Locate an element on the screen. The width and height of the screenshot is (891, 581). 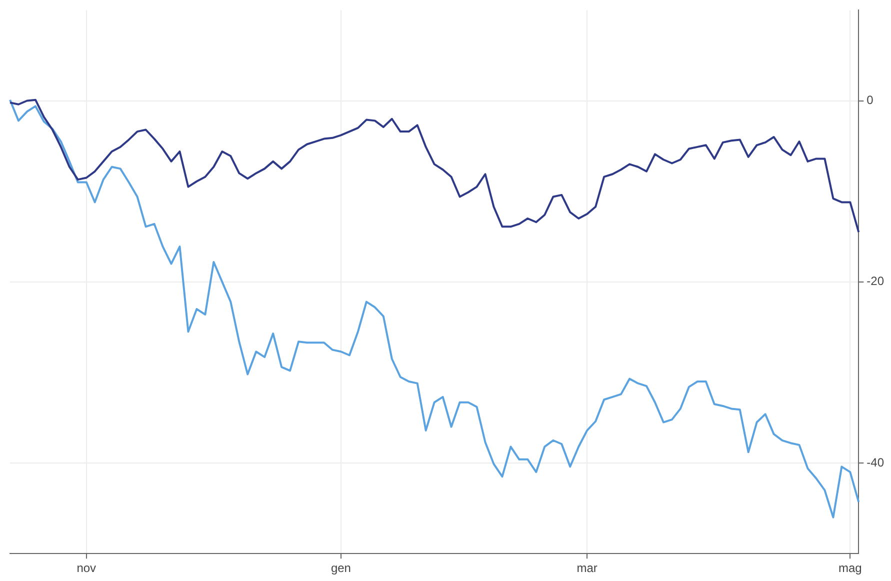
y-tick-label: -40 is located at coordinates (875, 462).